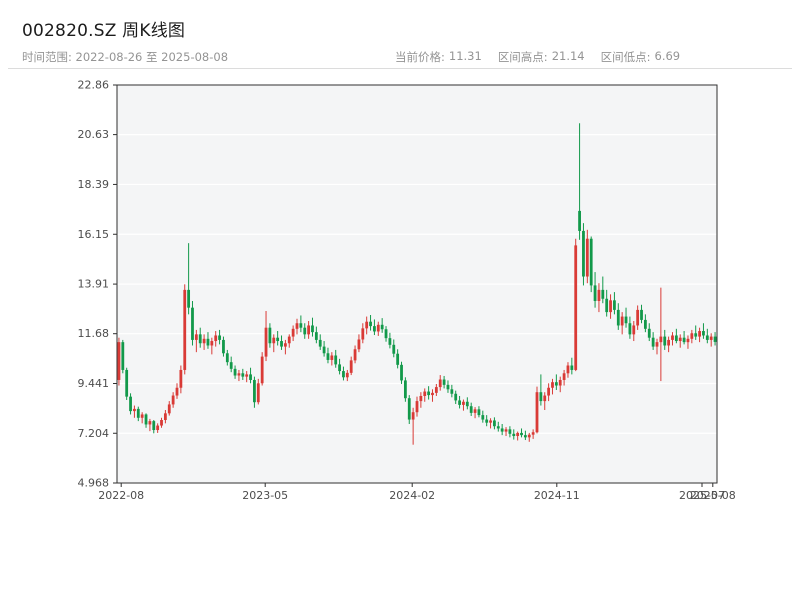  Describe the element at coordinates (125, 57) in the screenshot. I see `date-range-text: 时间范围: 2022-08-26 至 2025-08-08` at that location.